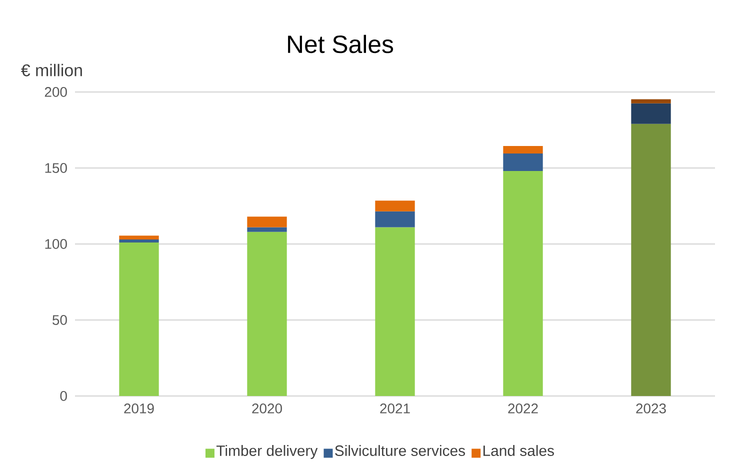 The image size is (729, 472). Describe the element at coordinates (341, 44) in the screenshot. I see `chart-title: Net Sales` at that location.